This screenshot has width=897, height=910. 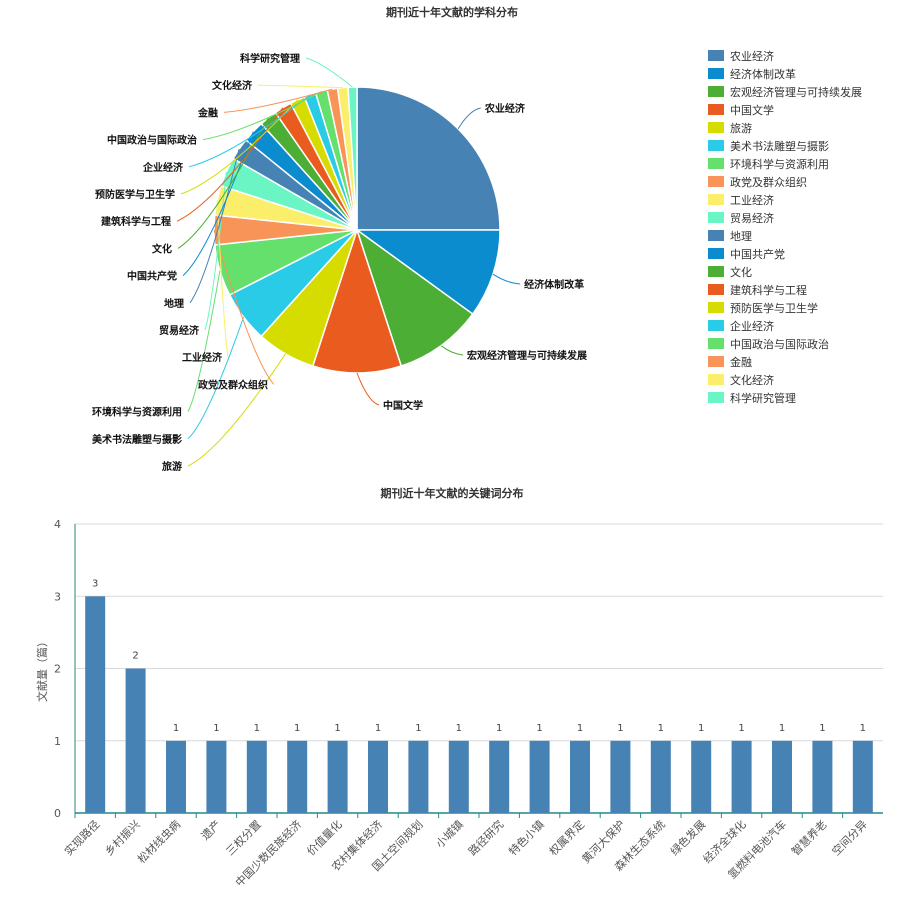 What do you see at coordinates (566, 837) in the screenshot?
I see `x-tick-label: 权属界定` at bounding box center [566, 837].